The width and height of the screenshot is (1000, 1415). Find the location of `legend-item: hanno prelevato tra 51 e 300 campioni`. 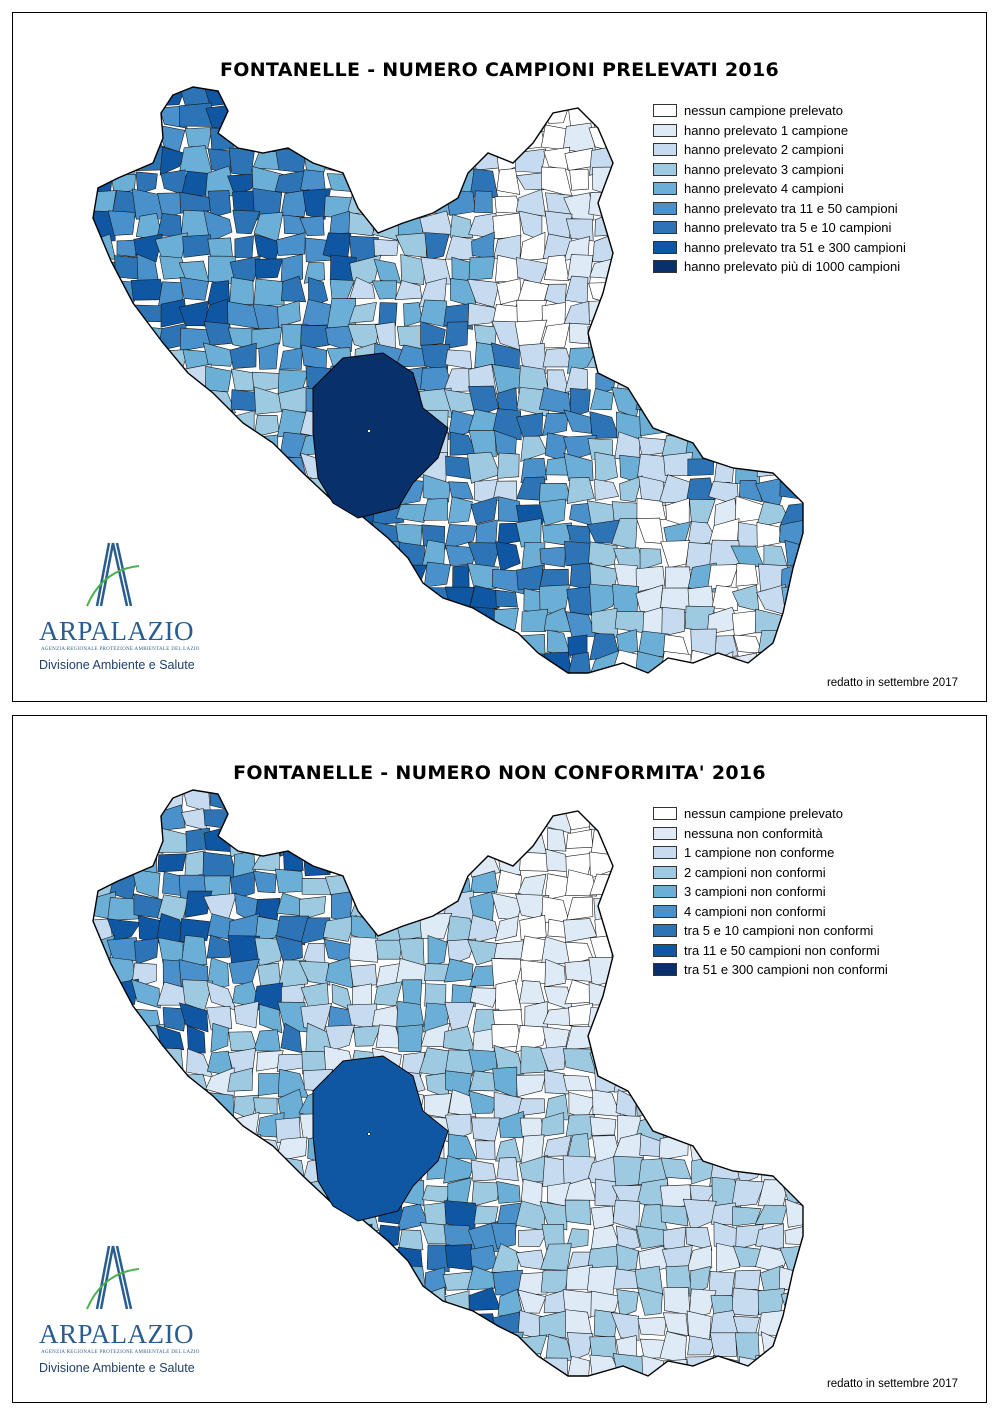

legend-item: hanno prelevato tra 51 e 300 campioni is located at coordinates (779, 248).